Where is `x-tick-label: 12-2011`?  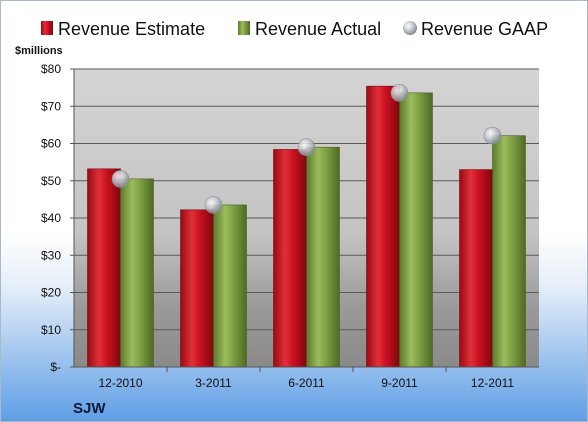
x-tick-label: 12-2011 is located at coordinates (492, 383).